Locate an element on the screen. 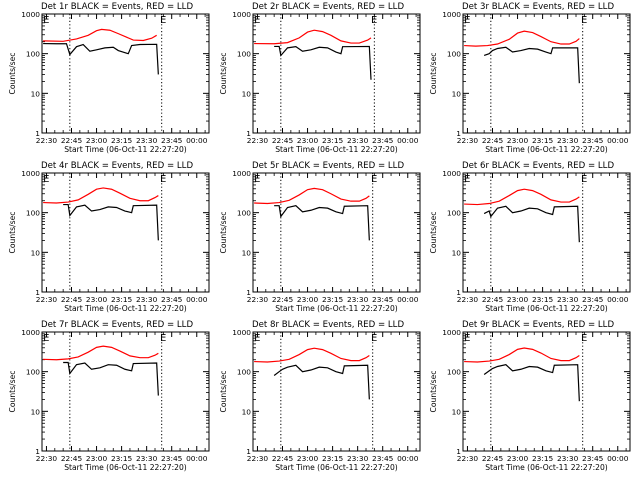 The image size is (640, 480). panel-title: Det 8r BLACK = Events, RED = LLD is located at coordinates (328, 325).